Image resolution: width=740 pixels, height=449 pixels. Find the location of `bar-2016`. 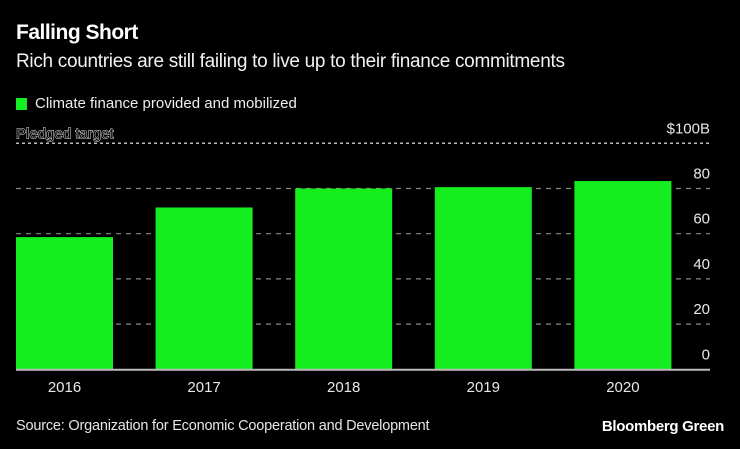

bar-2016 is located at coordinates (64, 303).